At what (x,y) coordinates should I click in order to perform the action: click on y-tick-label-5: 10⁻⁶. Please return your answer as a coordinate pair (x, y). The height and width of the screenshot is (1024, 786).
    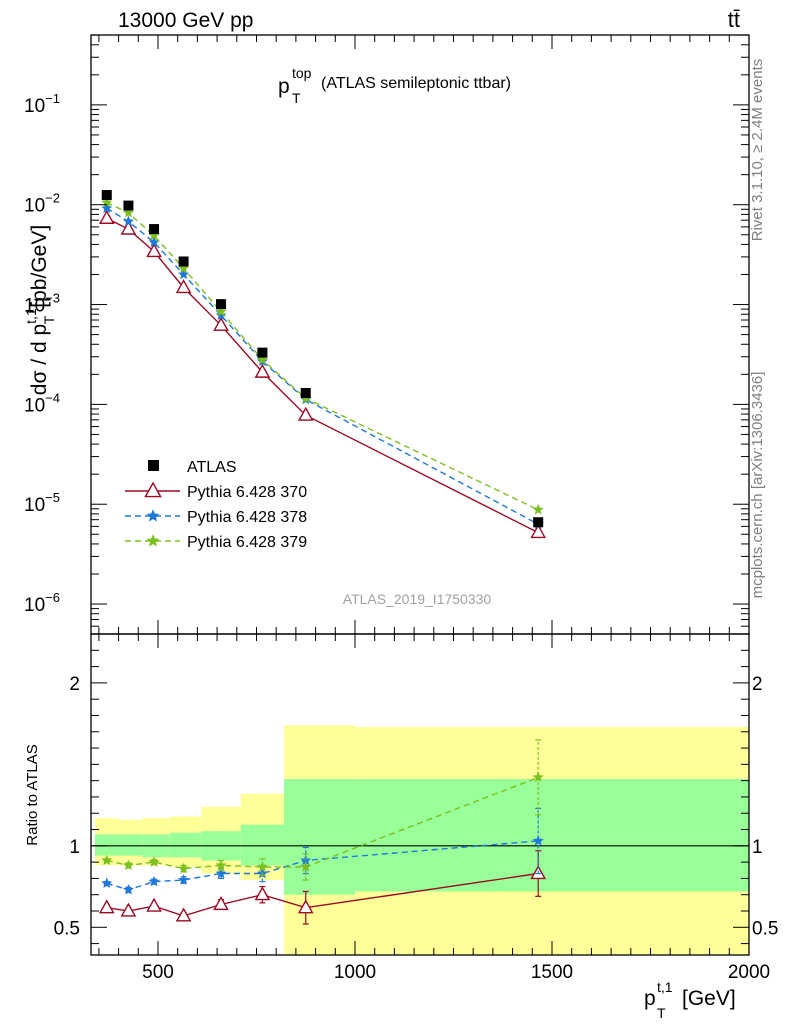
    Looking at the image, I should click on (42, 603).